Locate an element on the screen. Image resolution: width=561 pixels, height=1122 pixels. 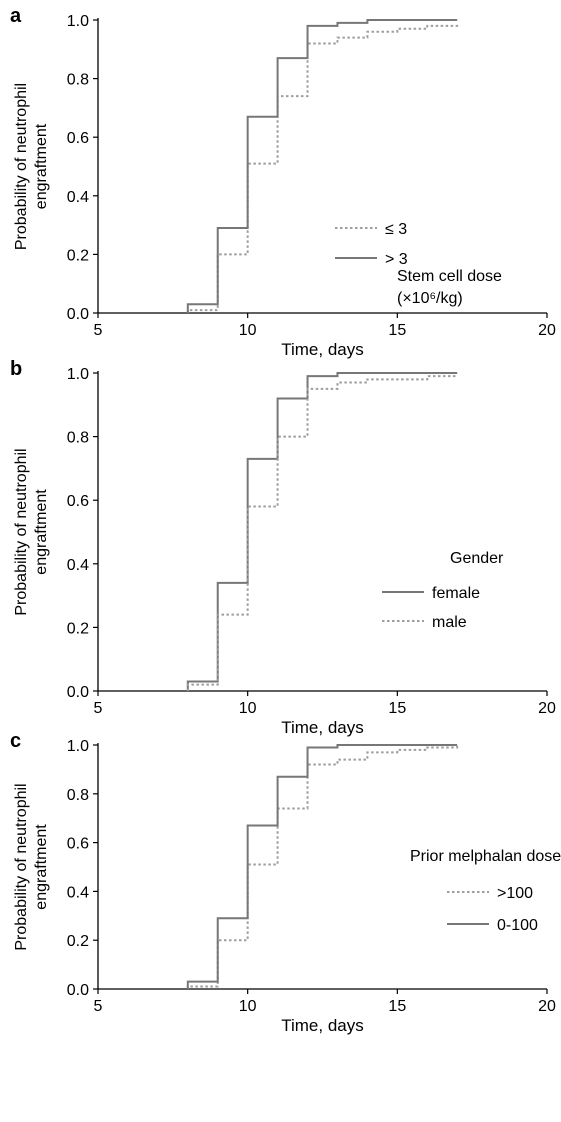
panel-label: c is located at coordinates (15, 741).